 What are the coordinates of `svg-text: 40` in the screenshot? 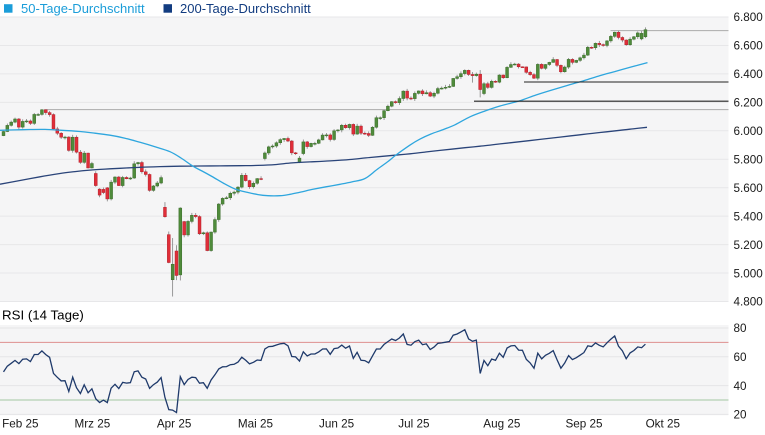 It's located at (741, 386).